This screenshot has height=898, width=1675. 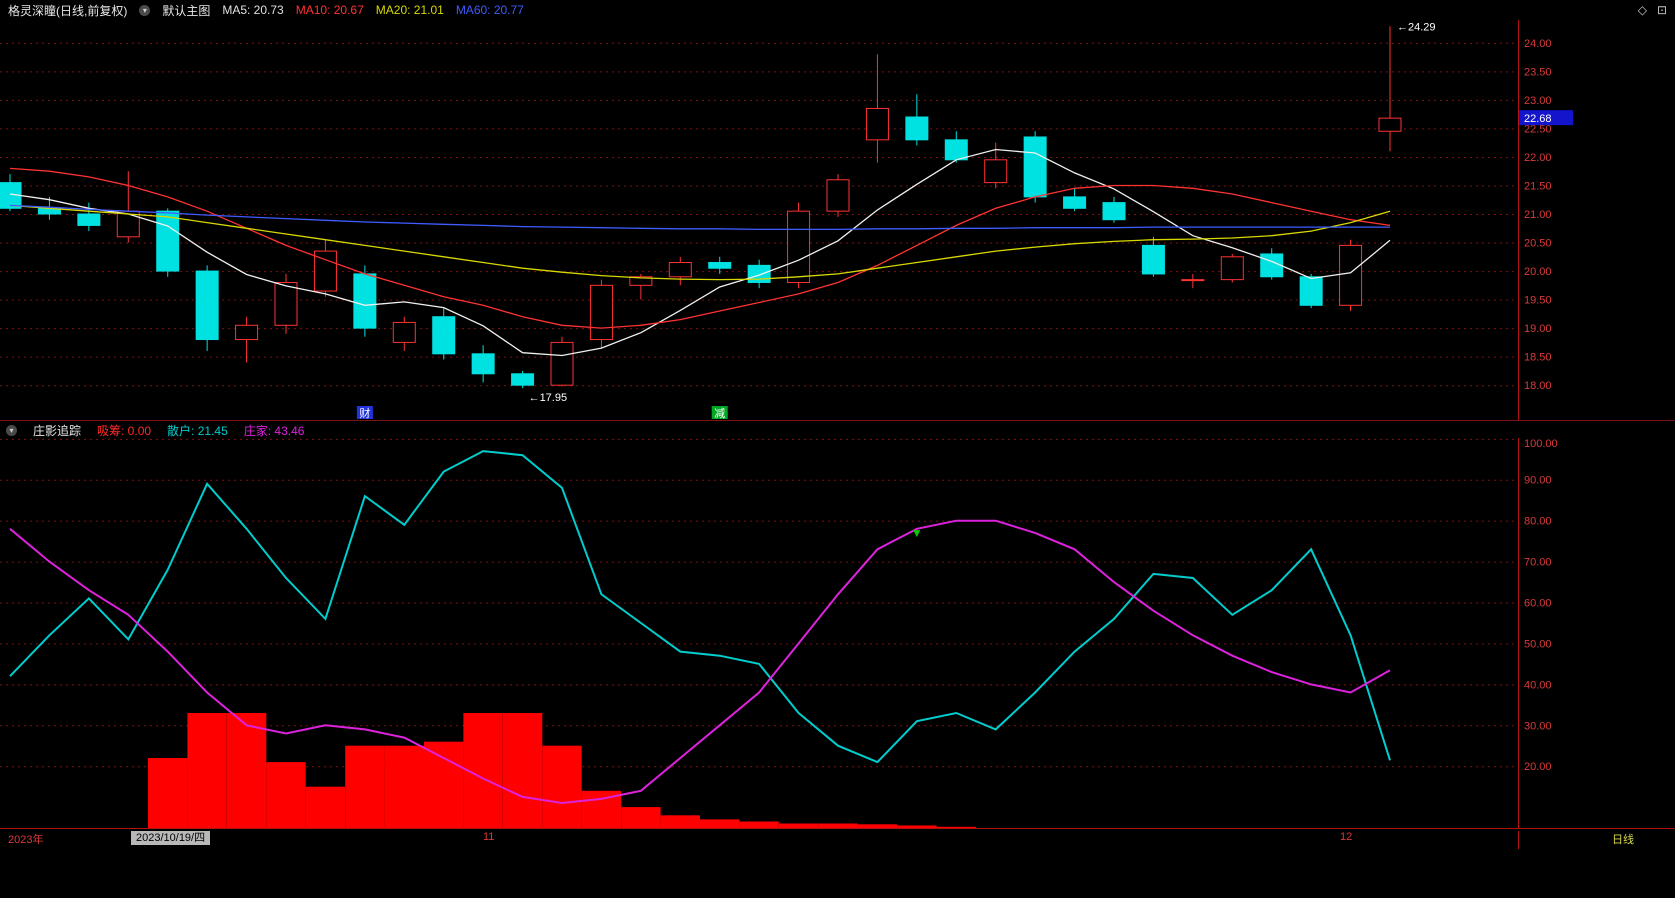 What do you see at coordinates (1623, 840) in the screenshot?
I see `period-label: 日线` at bounding box center [1623, 840].